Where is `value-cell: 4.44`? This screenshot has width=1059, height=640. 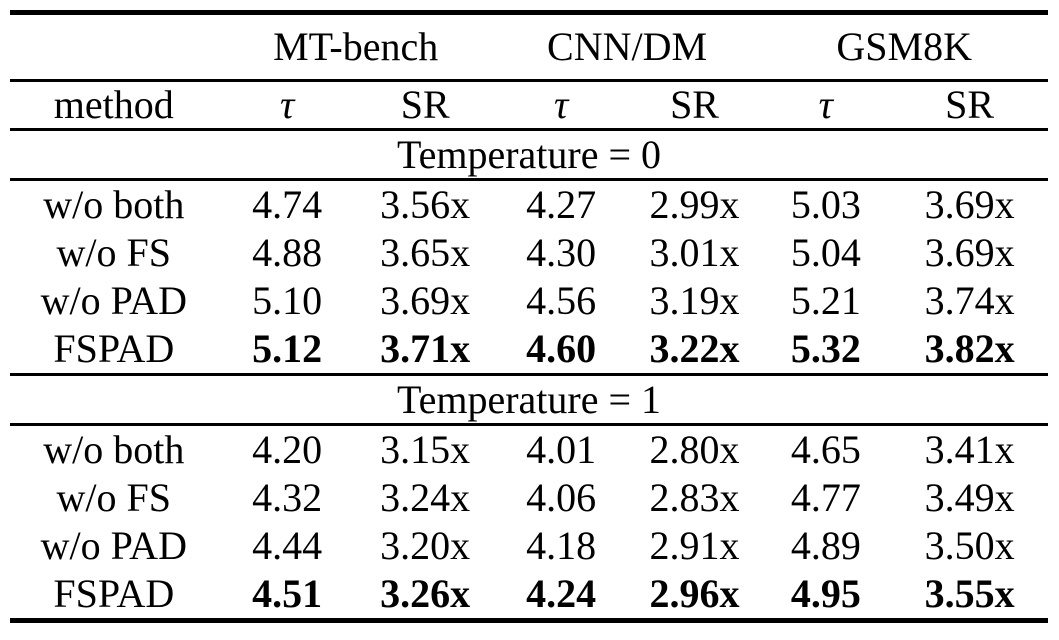
value-cell: 4.44 is located at coordinates (287, 545).